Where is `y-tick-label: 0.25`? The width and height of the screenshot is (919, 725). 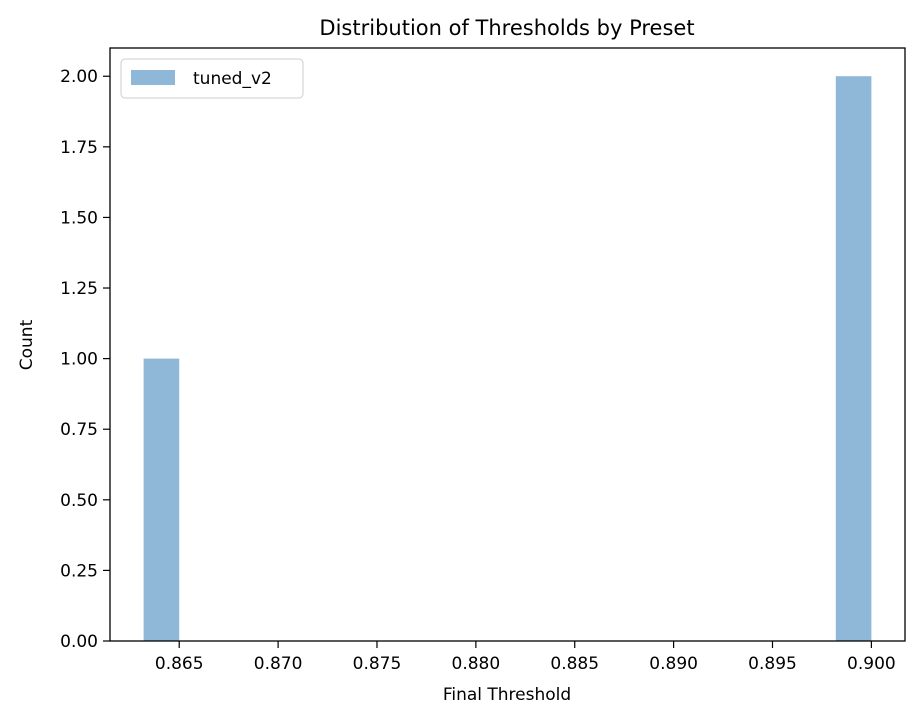
y-tick-label: 0.25 is located at coordinates (79, 571).